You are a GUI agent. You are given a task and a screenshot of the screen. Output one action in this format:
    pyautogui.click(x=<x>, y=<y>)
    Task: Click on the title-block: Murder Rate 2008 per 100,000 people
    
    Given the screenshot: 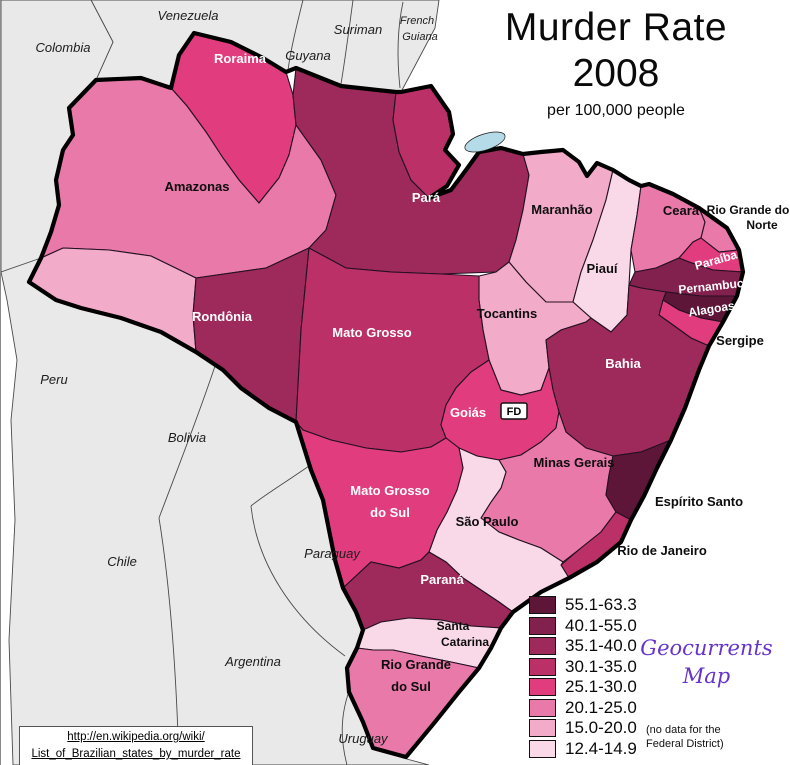 What is the action you would take?
    pyautogui.click(x=616, y=63)
    